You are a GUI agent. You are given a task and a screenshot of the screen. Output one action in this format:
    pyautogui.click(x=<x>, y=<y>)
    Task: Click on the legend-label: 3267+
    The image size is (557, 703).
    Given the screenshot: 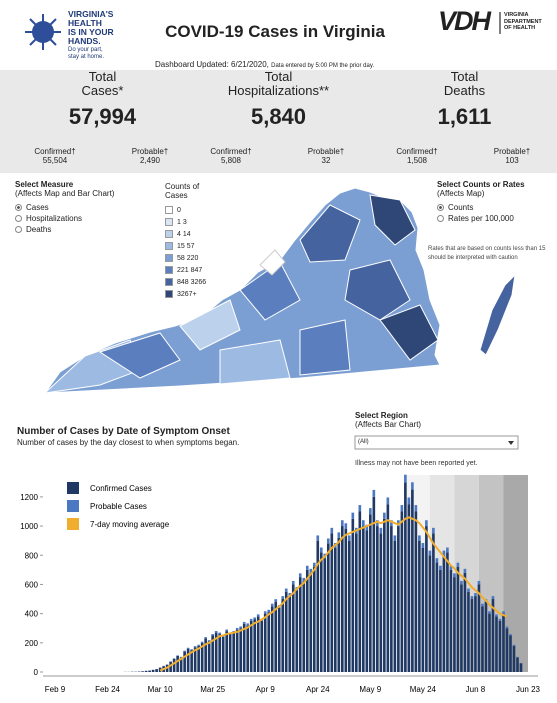 What is the action you would take?
    pyautogui.click(x=187, y=294)
    